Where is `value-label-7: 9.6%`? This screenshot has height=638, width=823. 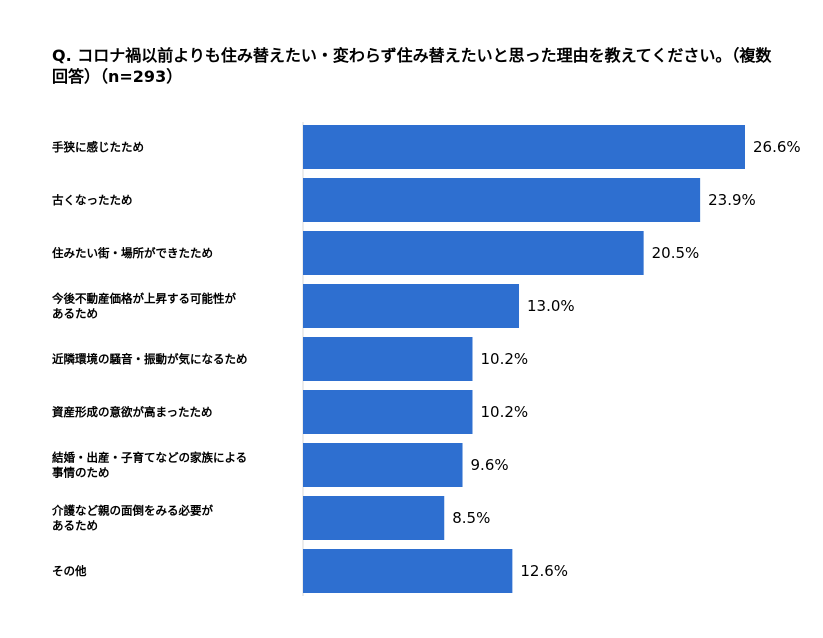 value-label-7: 9.6% is located at coordinates (490, 465).